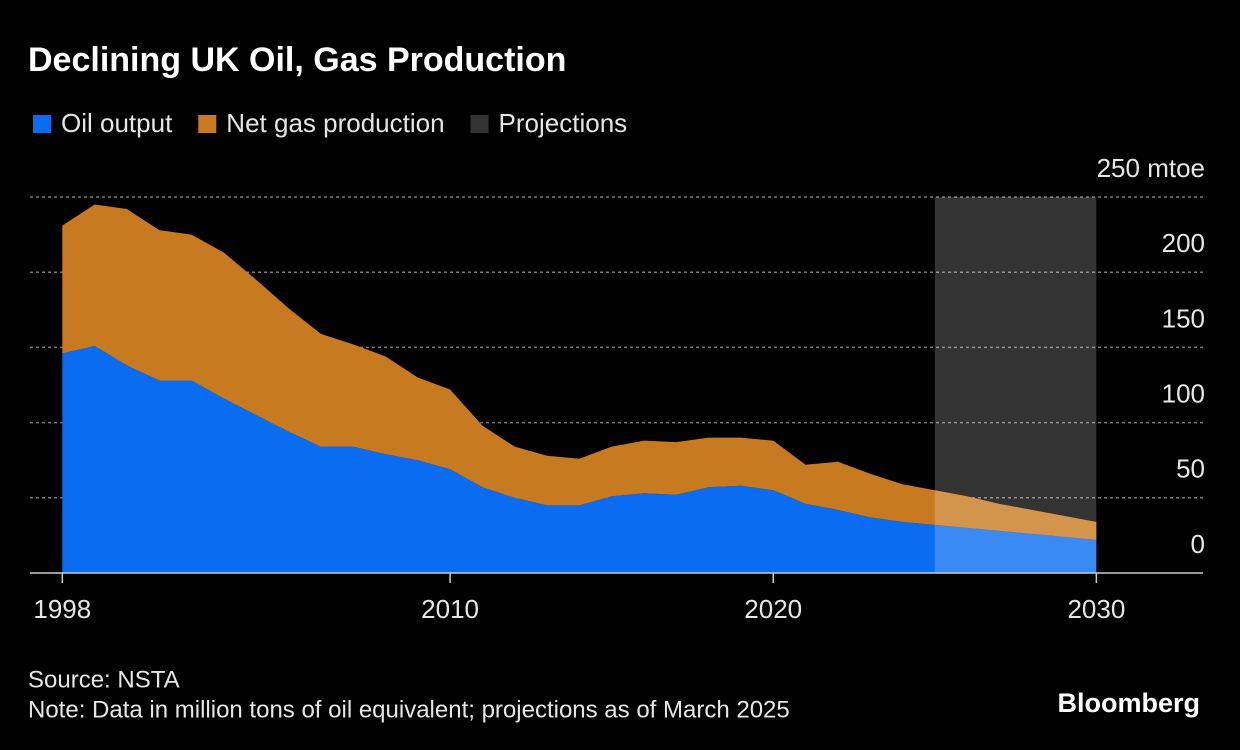  I want to click on y-tick-label: 0, so click(1198, 544).